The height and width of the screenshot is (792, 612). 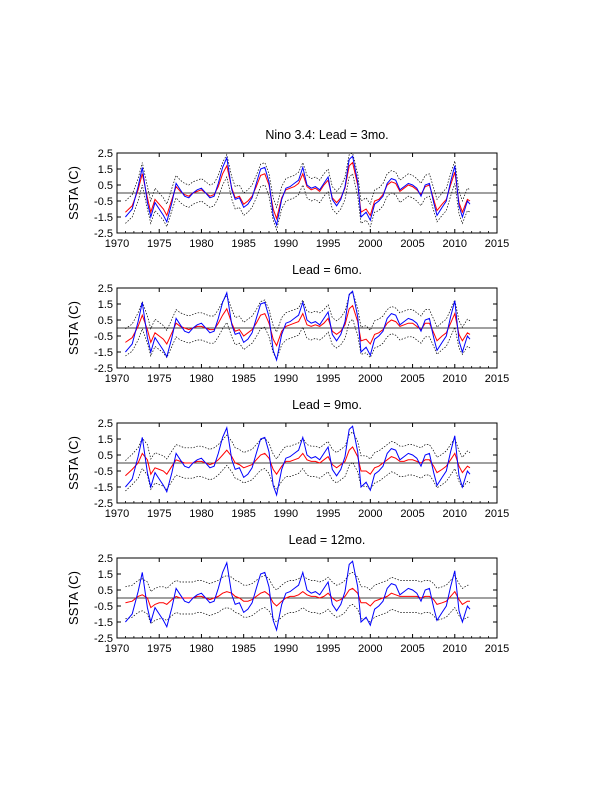 I want to click on panel-title: Nino 3.4: Lead = 3mo., so click(x=326, y=135).